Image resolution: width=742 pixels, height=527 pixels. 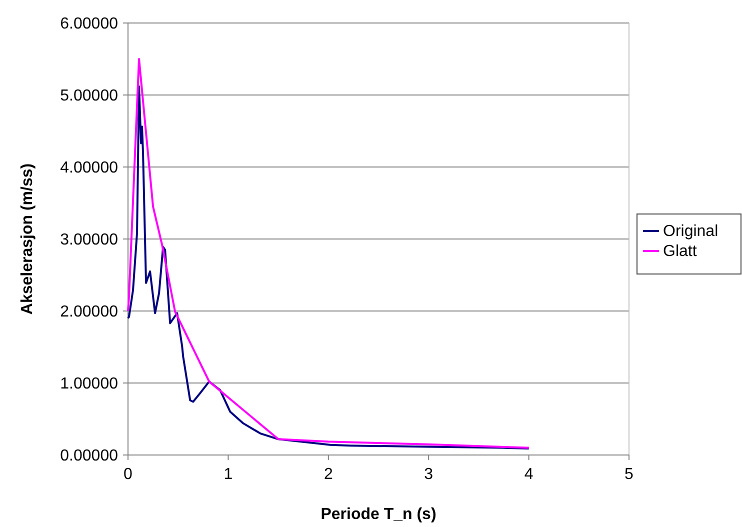 What do you see at coordinates (128, 474) in the screenshot?
I see `x-tick-label: 0` at bounding box center [128, 474].